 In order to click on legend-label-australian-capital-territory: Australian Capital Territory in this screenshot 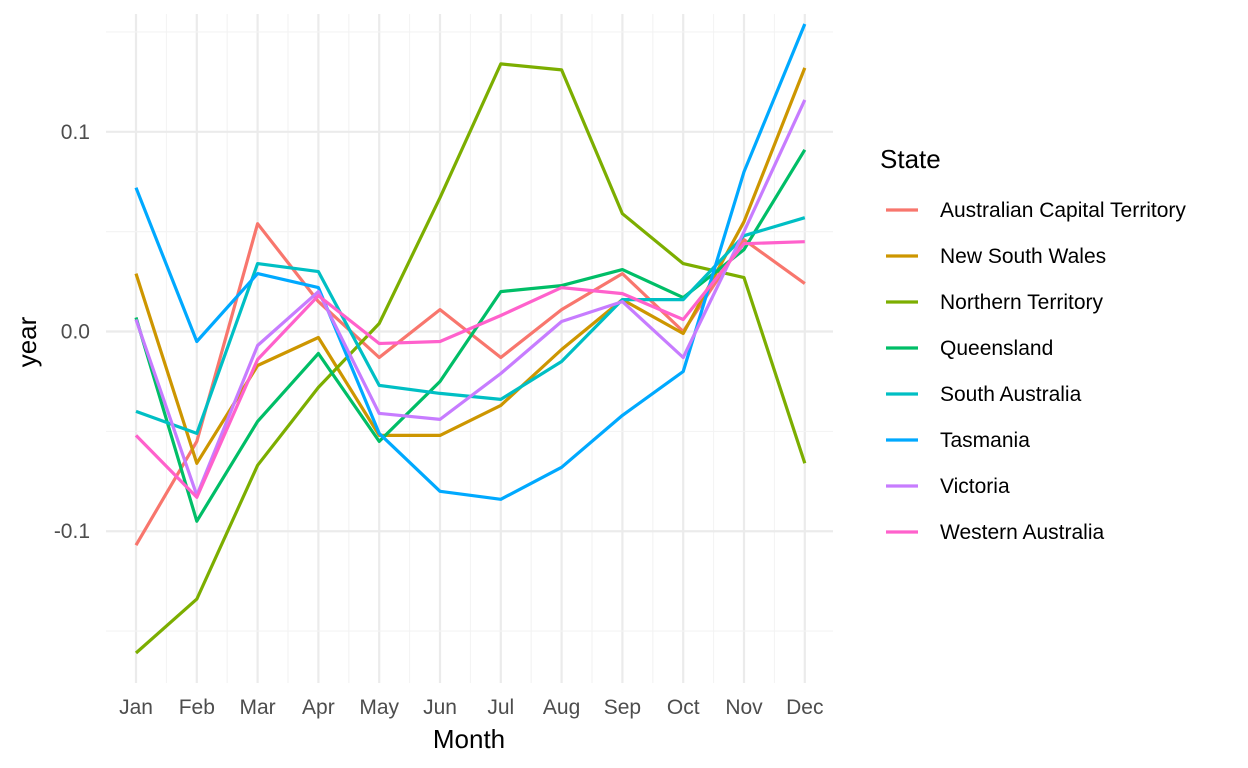, I will do `click(1063, 210)`.